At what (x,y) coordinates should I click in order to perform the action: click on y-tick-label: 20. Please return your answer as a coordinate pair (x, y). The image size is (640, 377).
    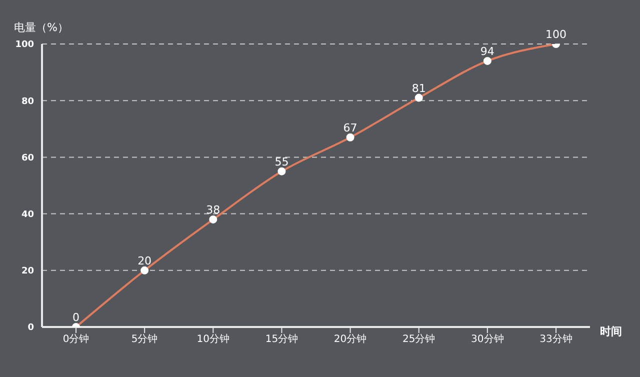
    Looking at the image, I should click on (27, 271).